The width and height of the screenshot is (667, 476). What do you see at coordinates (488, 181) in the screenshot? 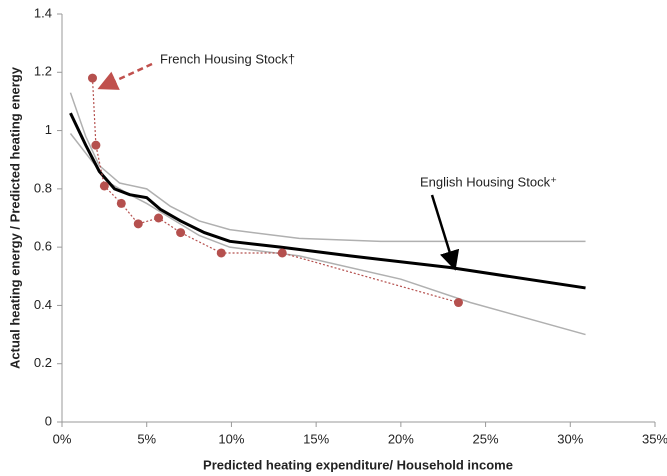
I see `annotation: English Housing Stock⁺` at bounding box center [488, 181].